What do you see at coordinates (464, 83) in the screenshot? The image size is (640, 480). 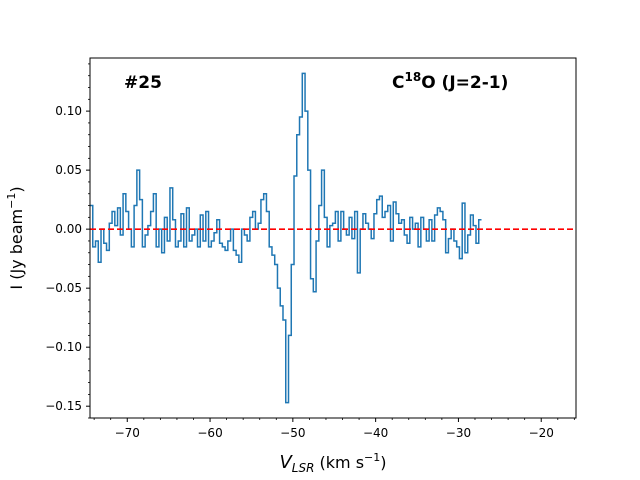 I see `line-label-tail: O (J=2-1)` at bounding box center [464, 83].